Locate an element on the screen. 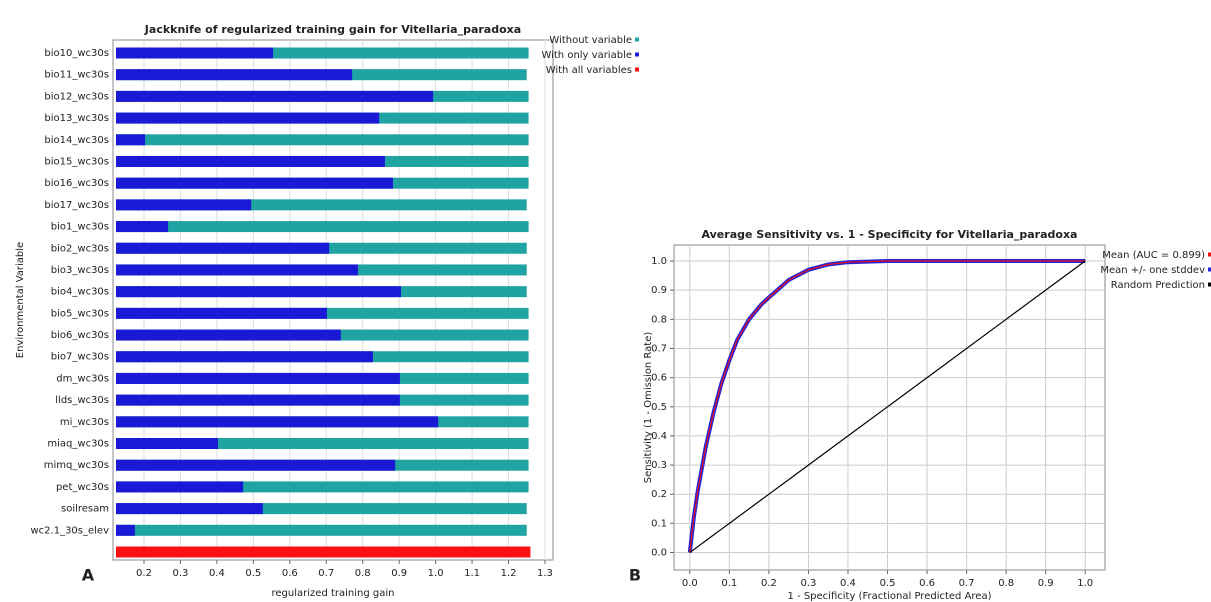 The image size is (1211, 602). legend-label: Mean +/- one stddev is located at coordinates (1152, 270).